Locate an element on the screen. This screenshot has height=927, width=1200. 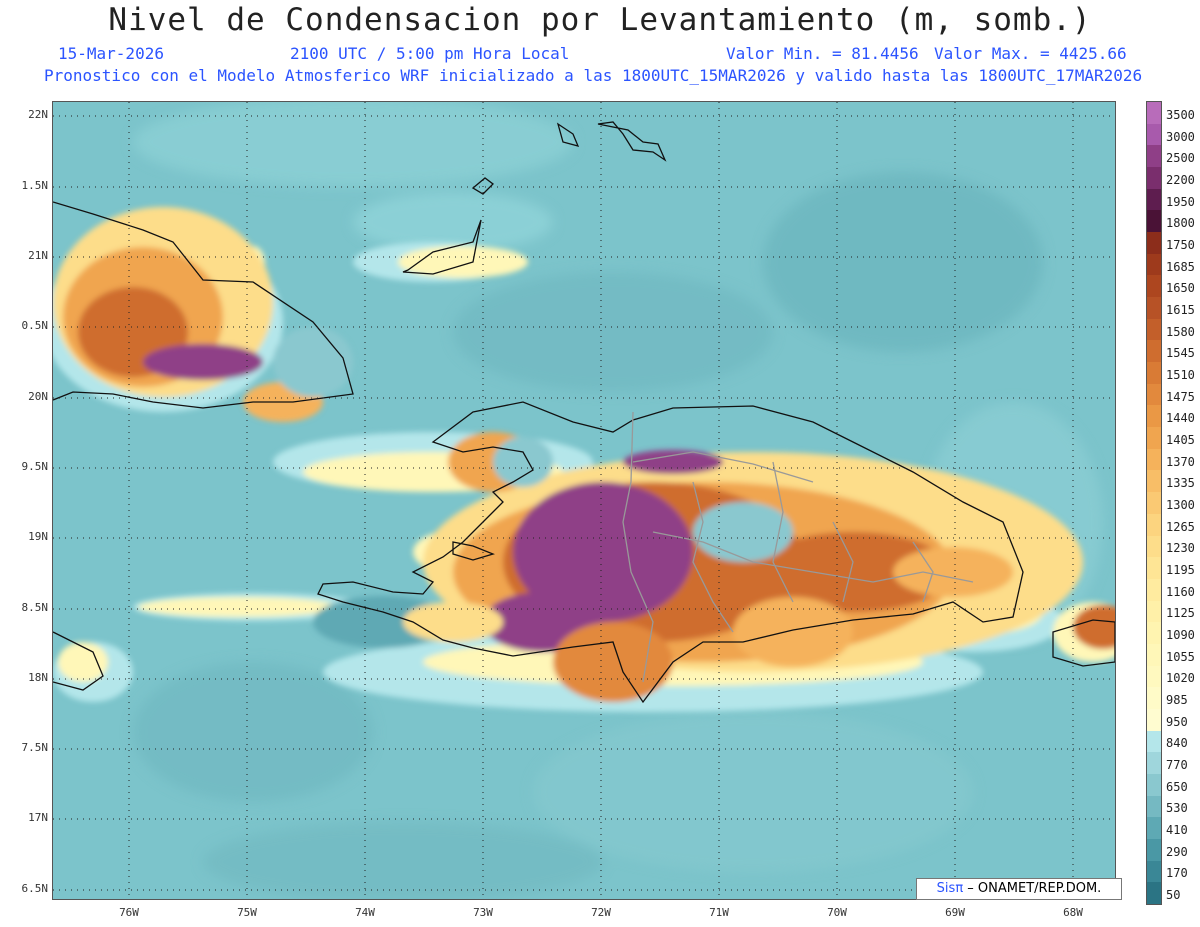
legend-label: 1195 is located at coordinates (1180, 570).